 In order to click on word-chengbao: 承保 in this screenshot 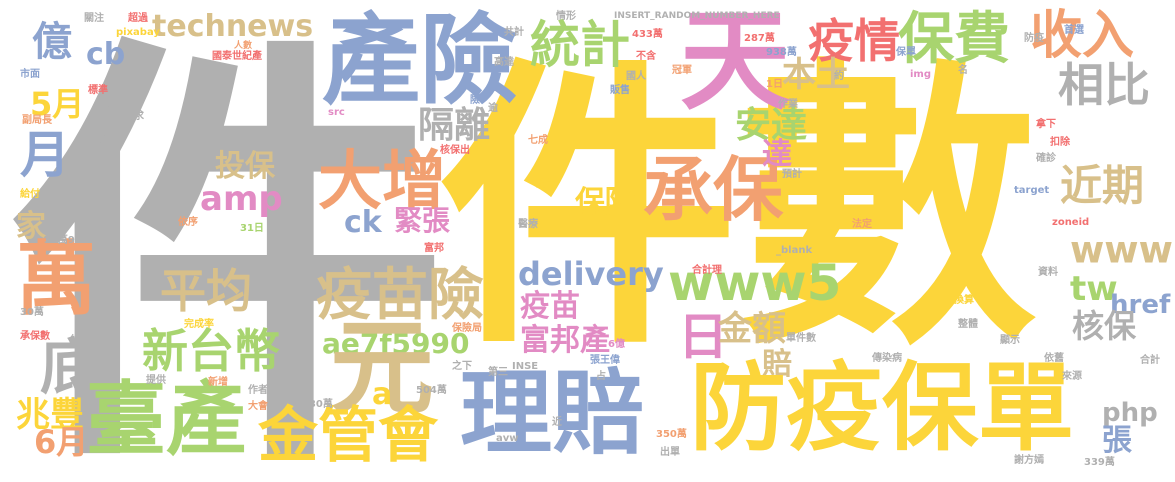, I will do `click(713, 190)`.